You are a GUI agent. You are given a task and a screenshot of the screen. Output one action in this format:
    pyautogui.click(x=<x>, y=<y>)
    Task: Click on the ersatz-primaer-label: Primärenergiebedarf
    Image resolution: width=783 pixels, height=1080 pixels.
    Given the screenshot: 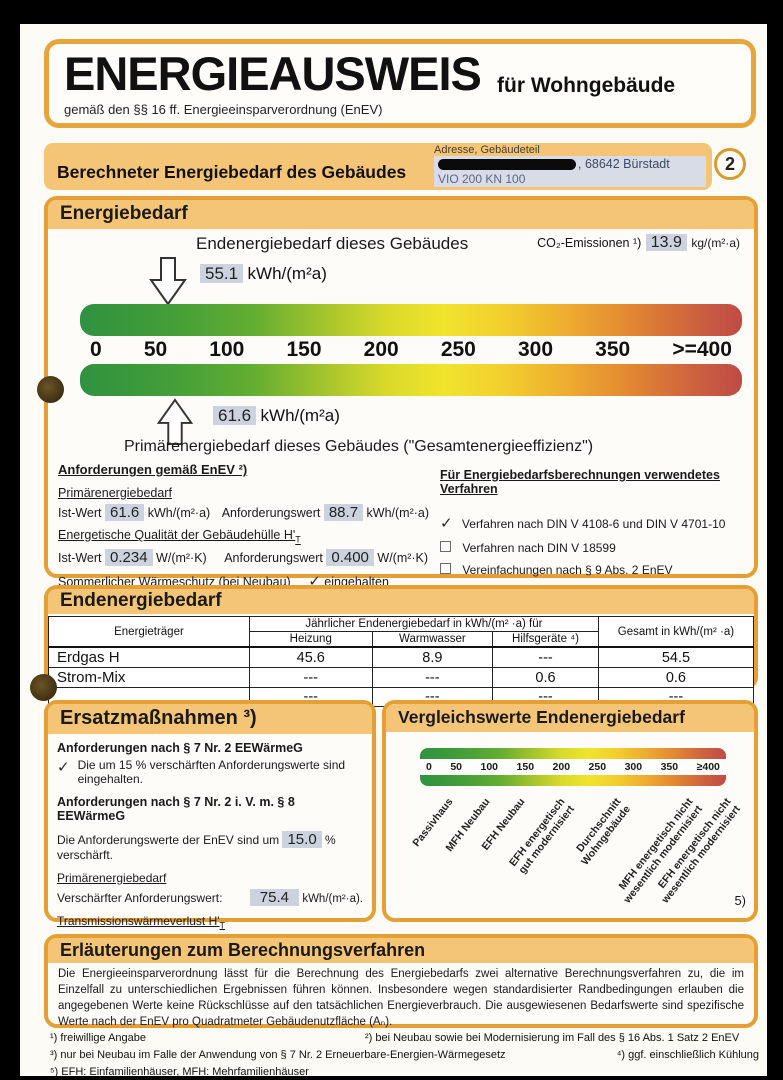 What is the action you would take?
    pyautogui.click(x=112, y=878)
    